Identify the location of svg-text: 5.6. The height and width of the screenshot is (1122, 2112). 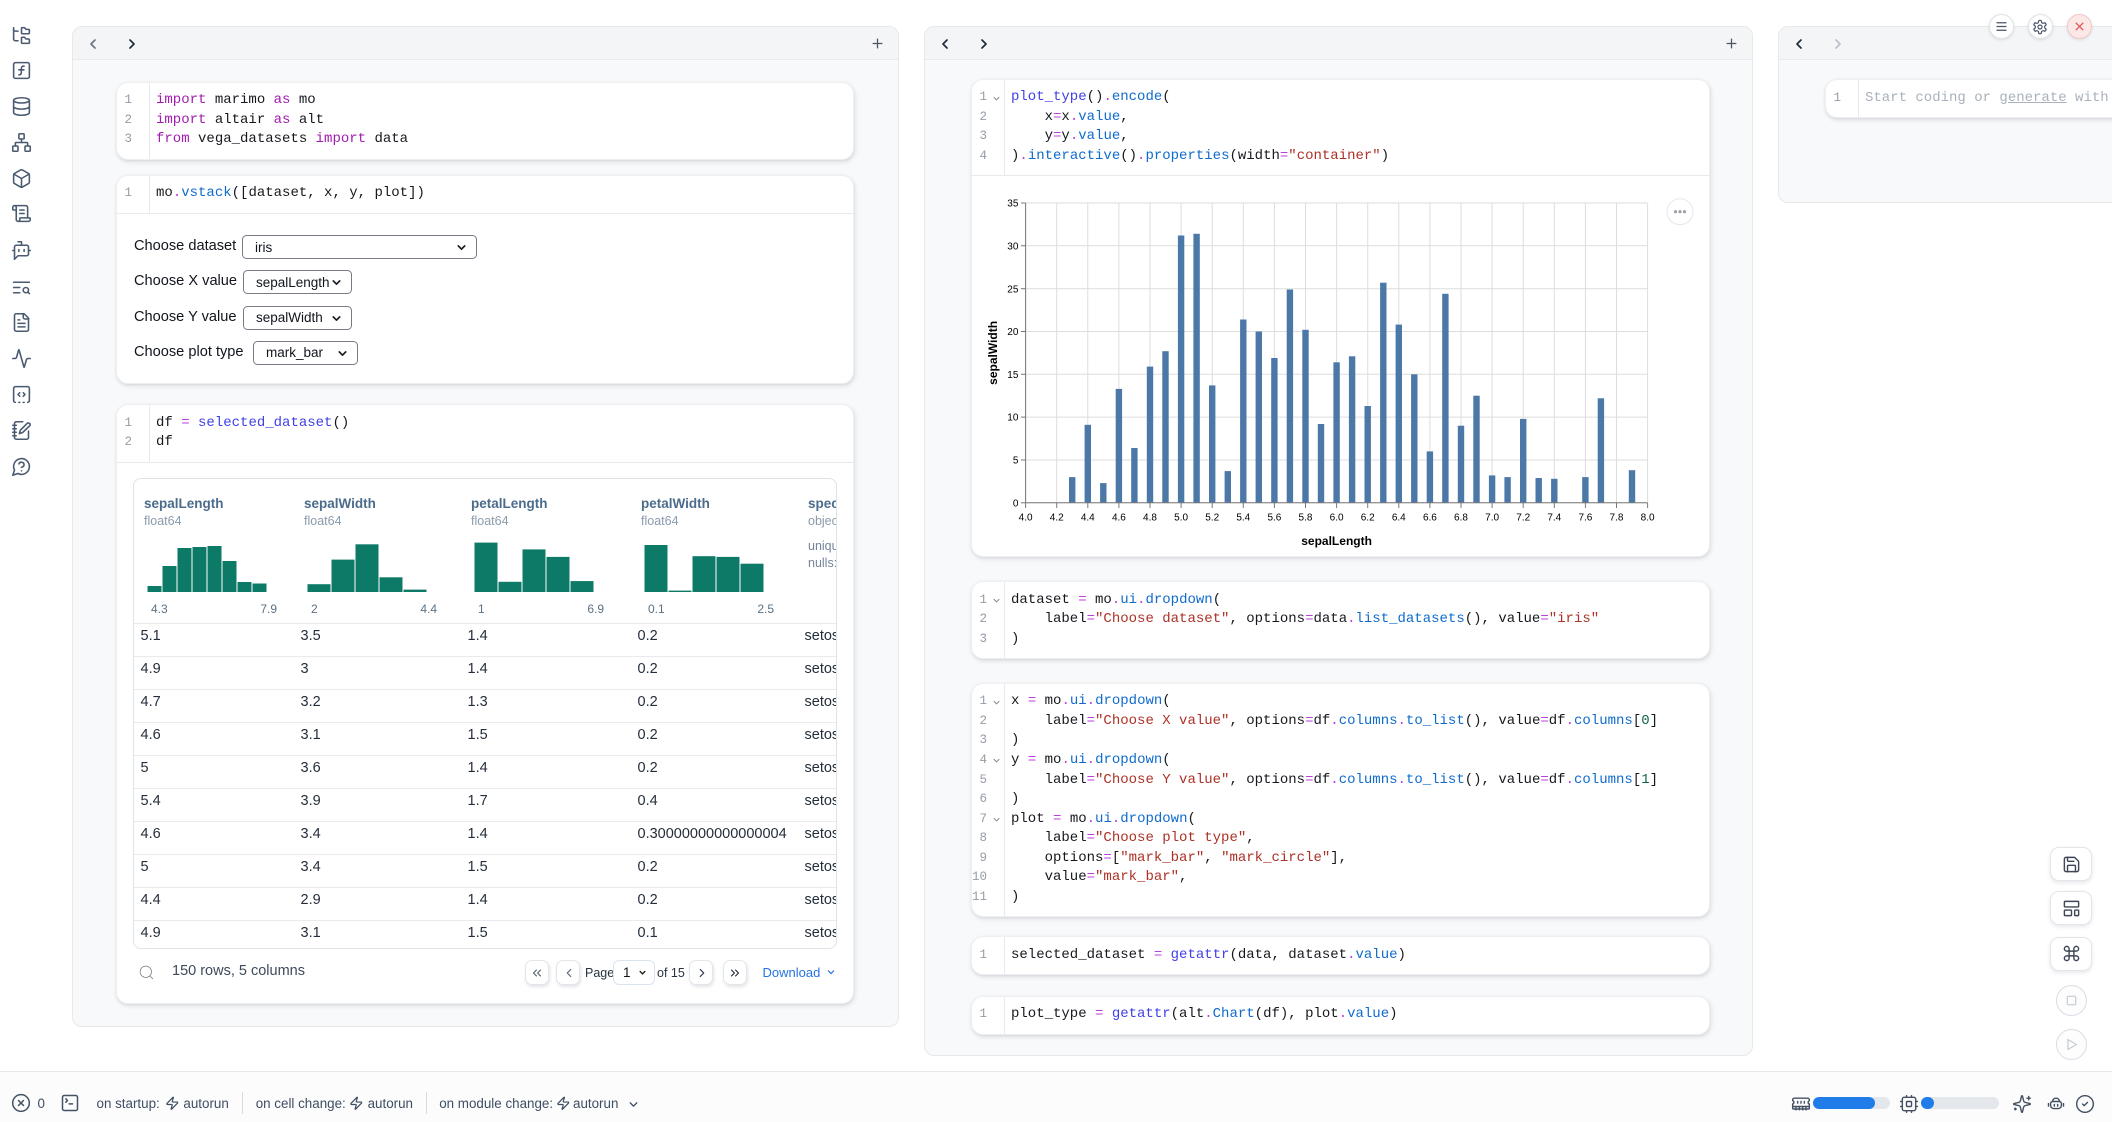
(1274, 518).